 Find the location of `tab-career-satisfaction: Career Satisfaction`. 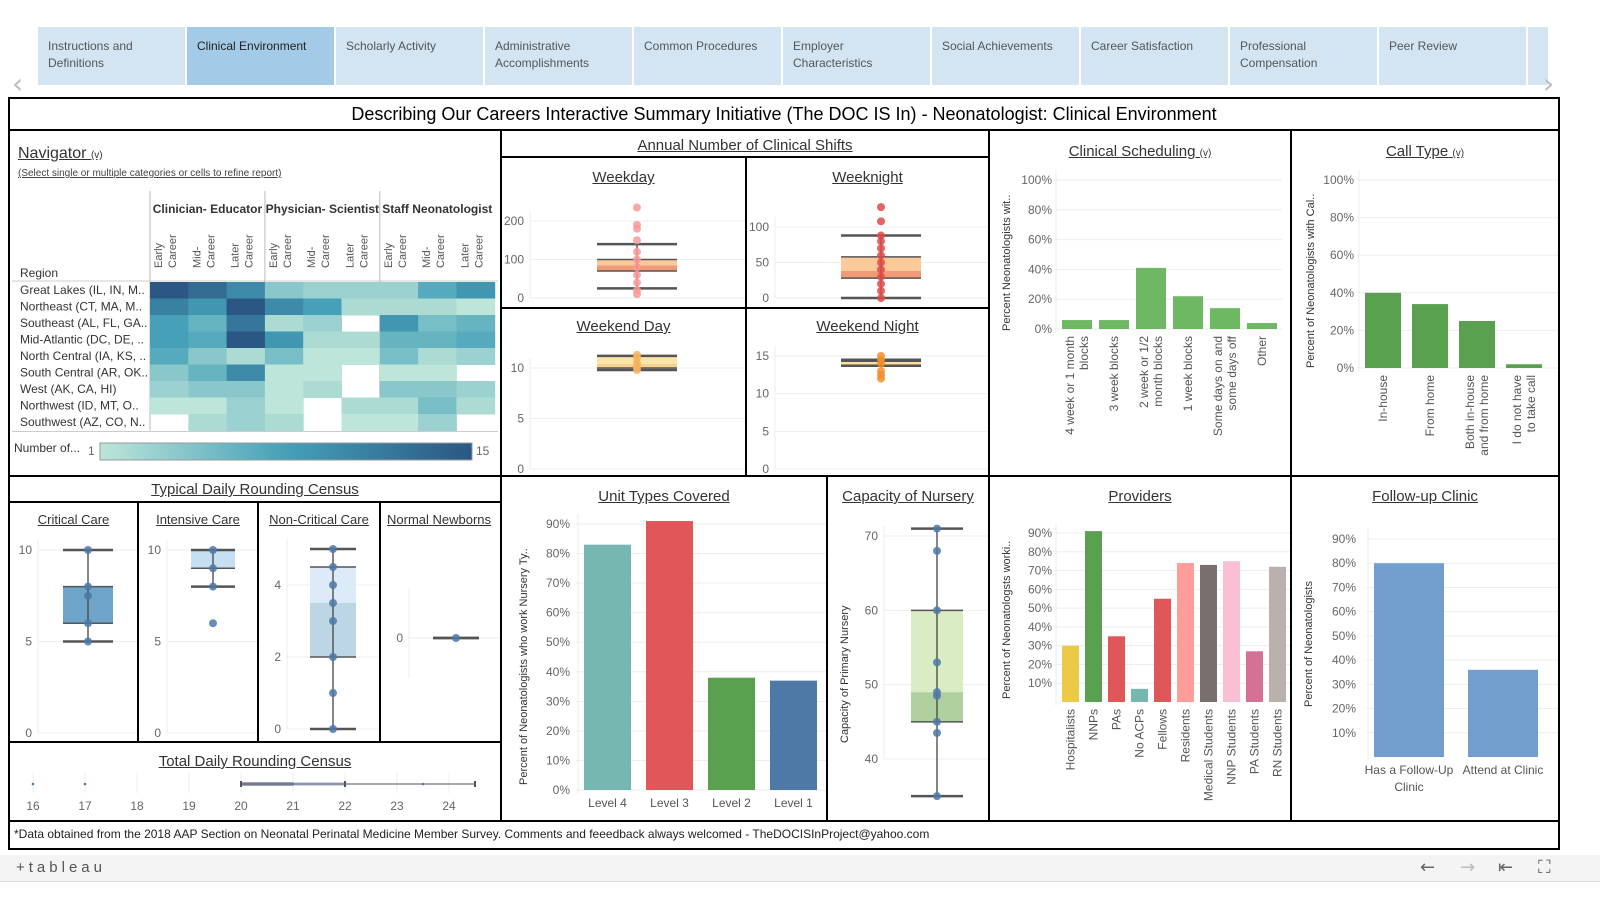

tab-career-satisfaction: Career Satisfaction is located at coordinates (1154, 56).